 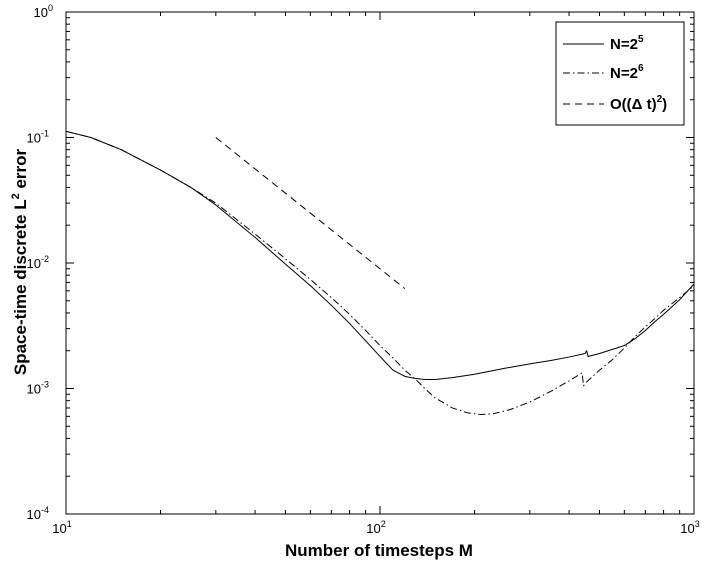 I want to click on x-tick-label-exp: 1, so click(x=69, y=524).